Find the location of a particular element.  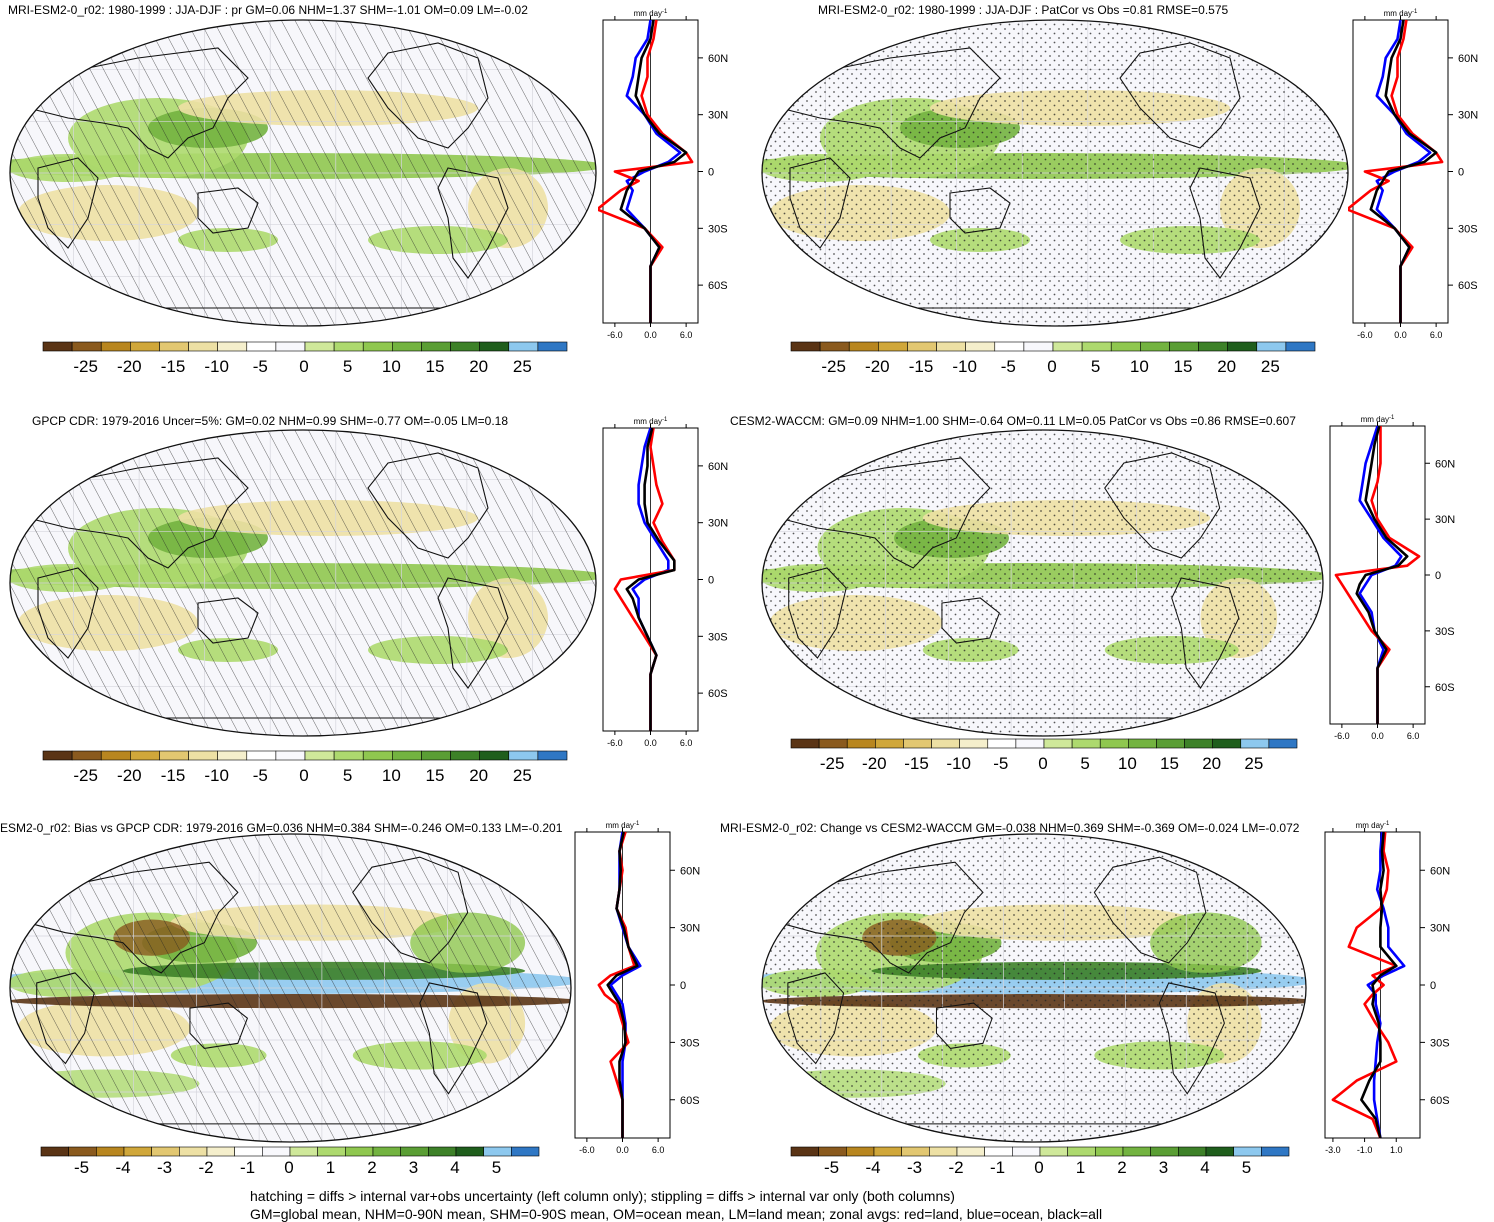

colorbar-tick-label: -25 is located at coordinates (85, 366).